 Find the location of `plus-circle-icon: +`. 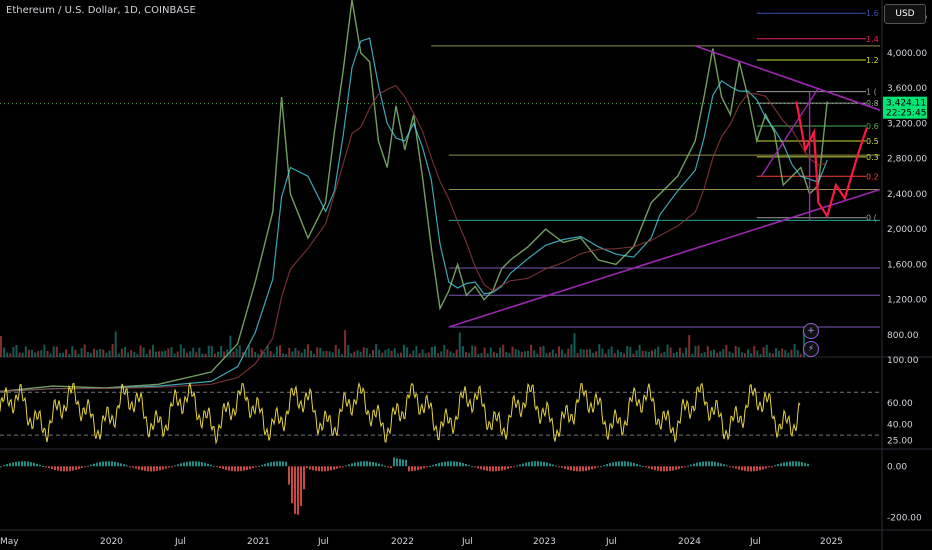

plus-circle-icon: + is located at coordinates (811, 331).